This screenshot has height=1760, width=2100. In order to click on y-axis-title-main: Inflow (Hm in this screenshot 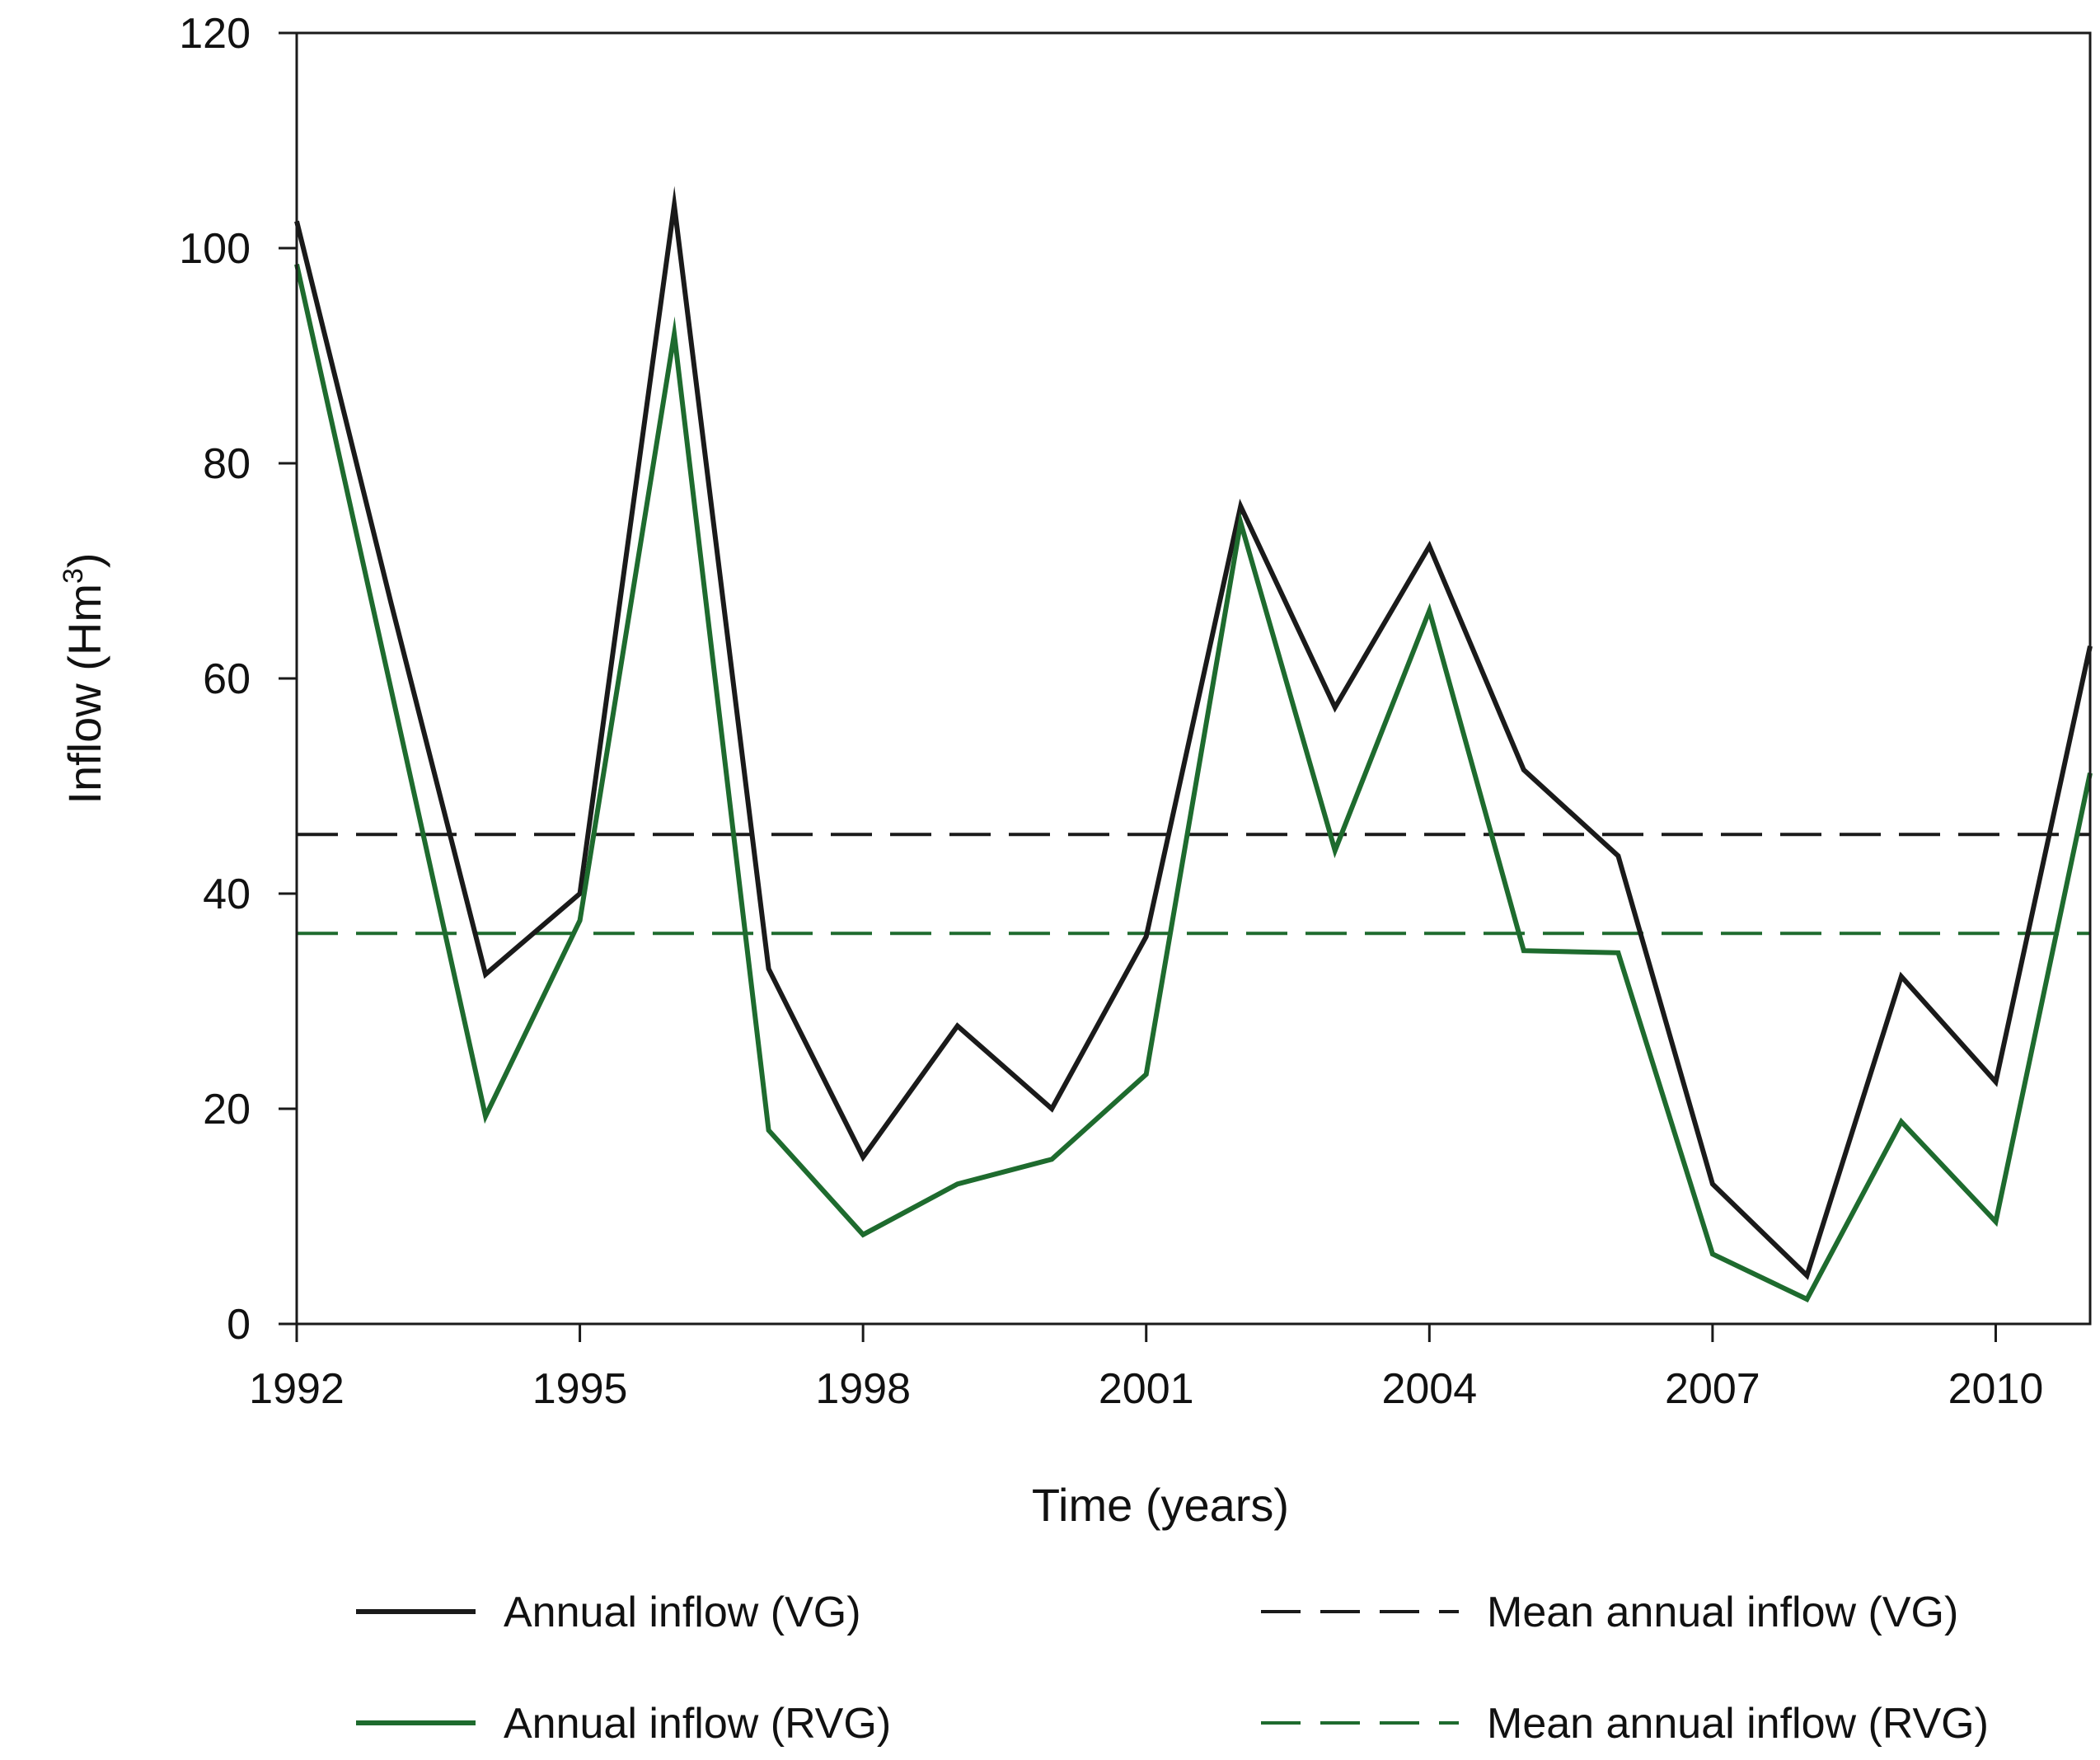, I will do `click(84, 695)`.